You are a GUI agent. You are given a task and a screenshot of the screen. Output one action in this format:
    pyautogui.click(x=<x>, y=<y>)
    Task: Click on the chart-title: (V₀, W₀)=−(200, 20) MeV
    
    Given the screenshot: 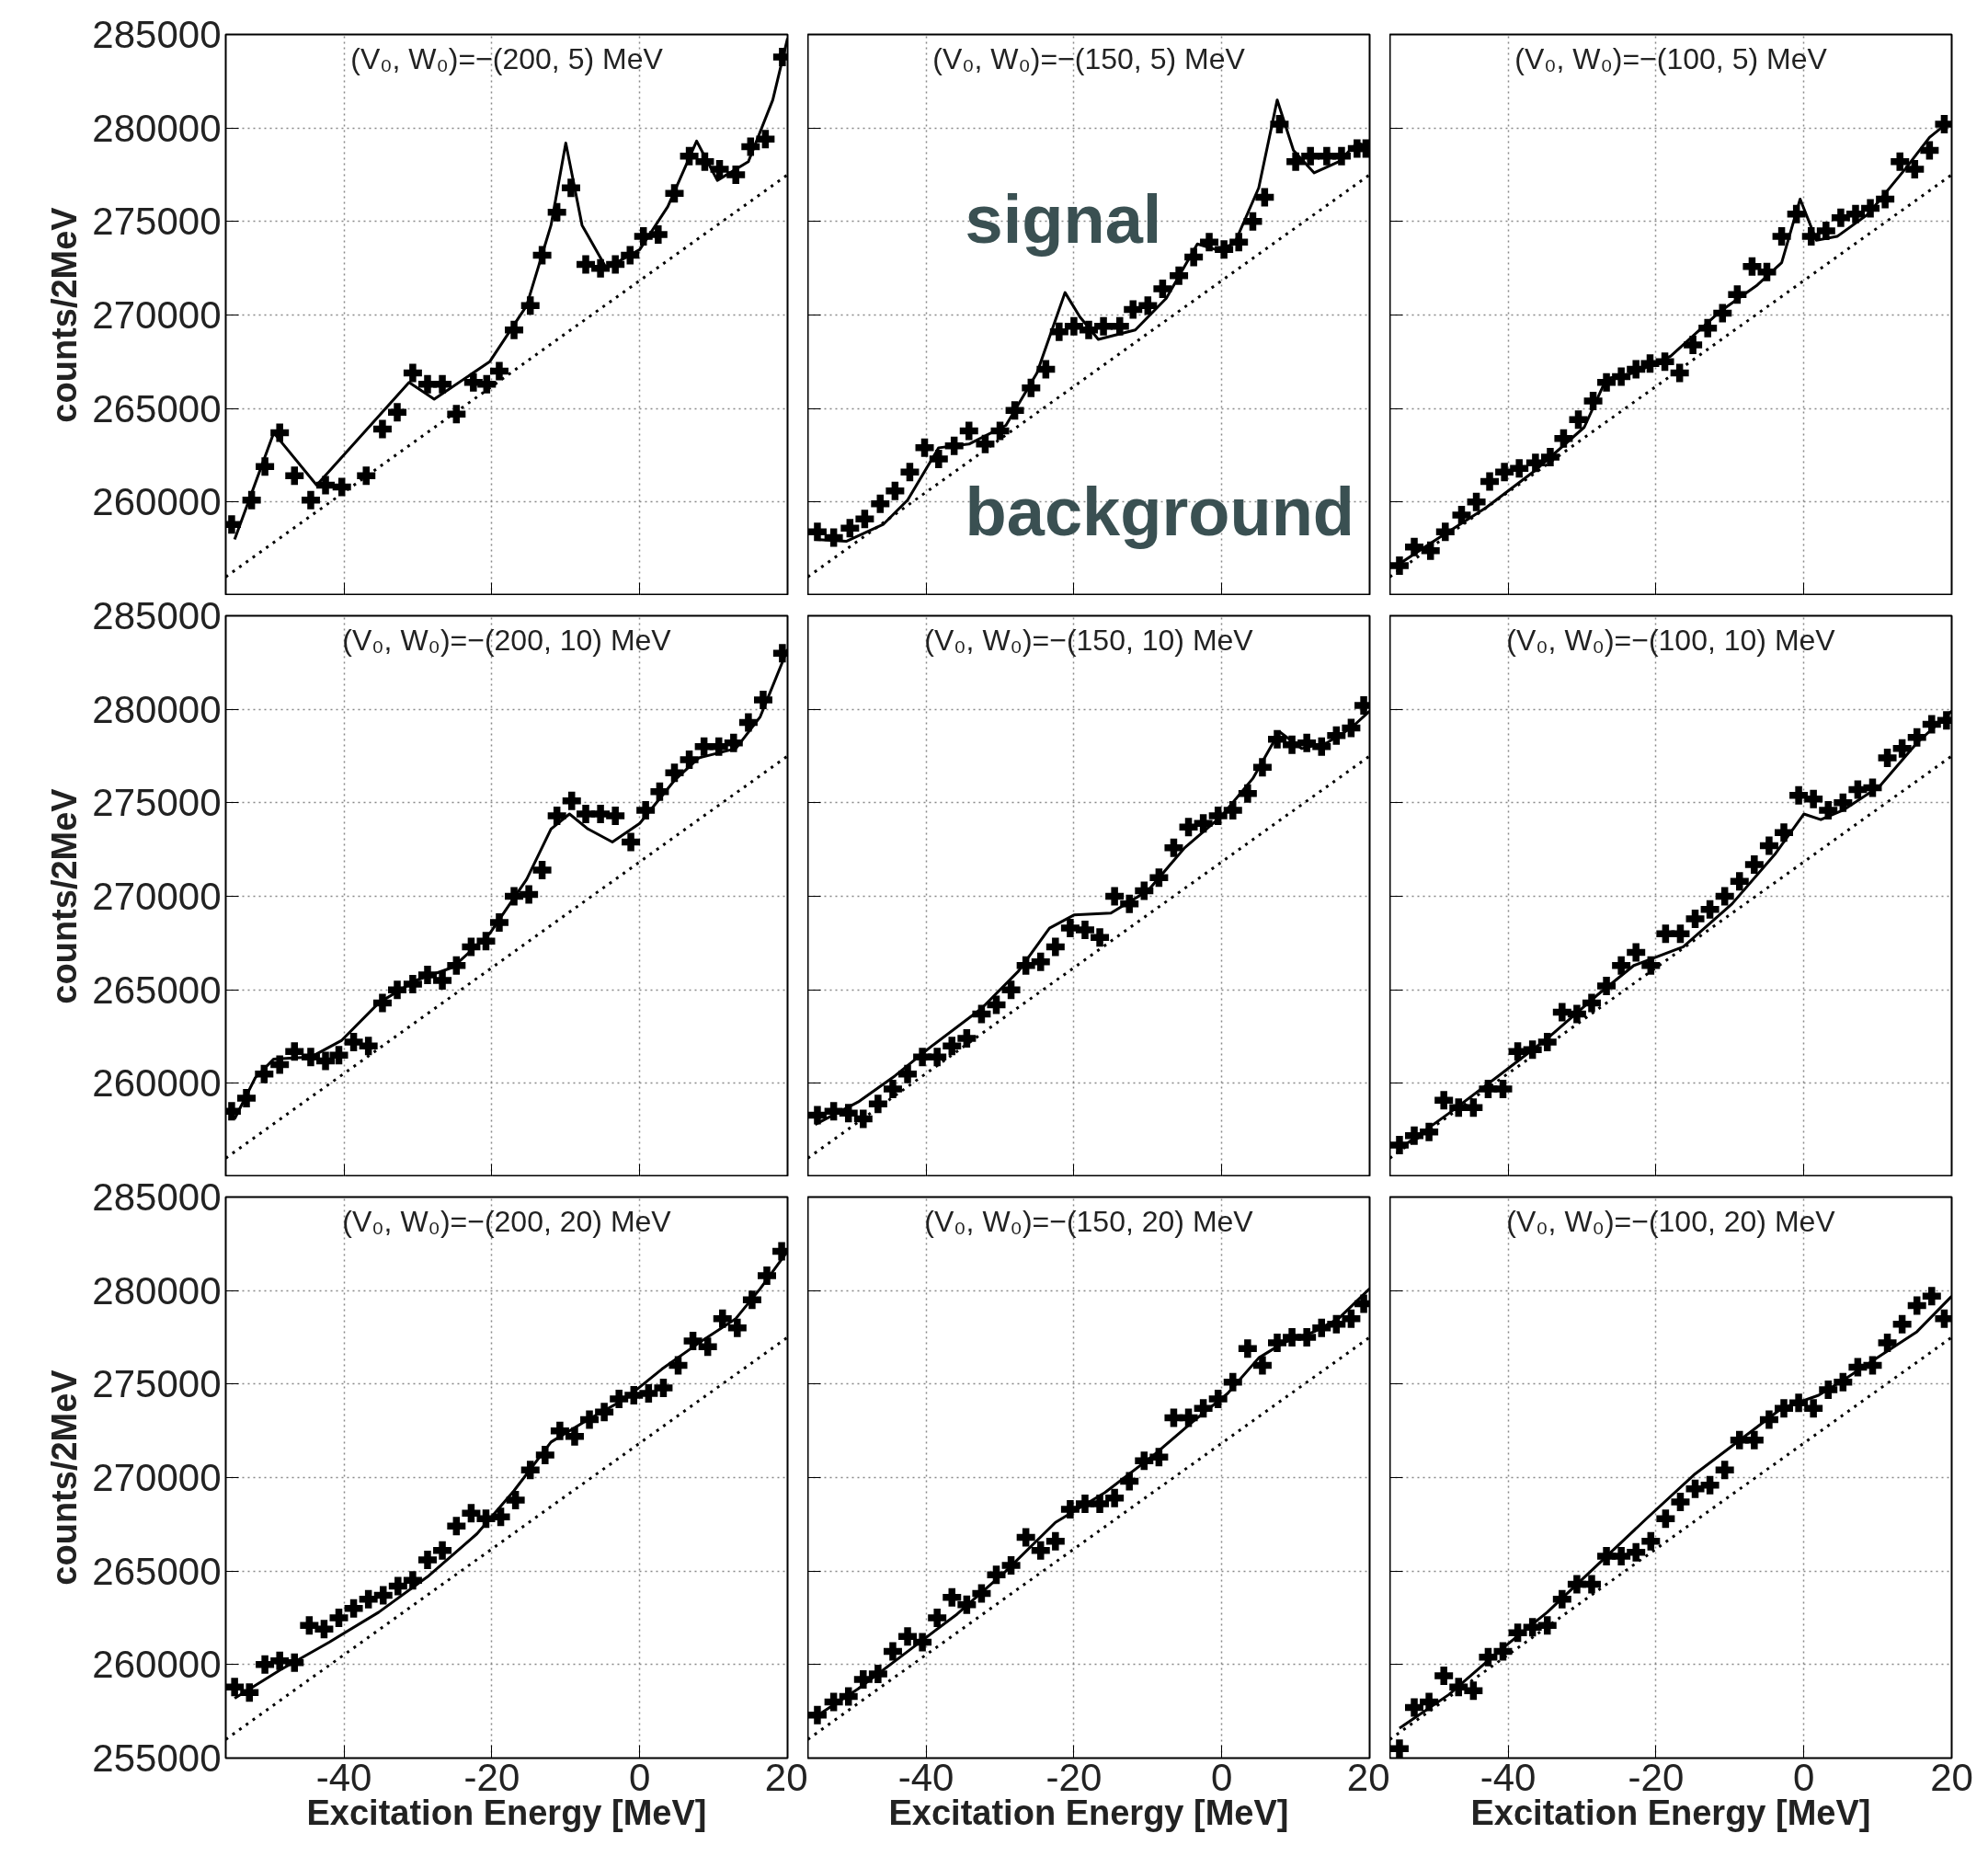 What is the action you would take?
    pyautogui.click(x=507, y=1221)
    